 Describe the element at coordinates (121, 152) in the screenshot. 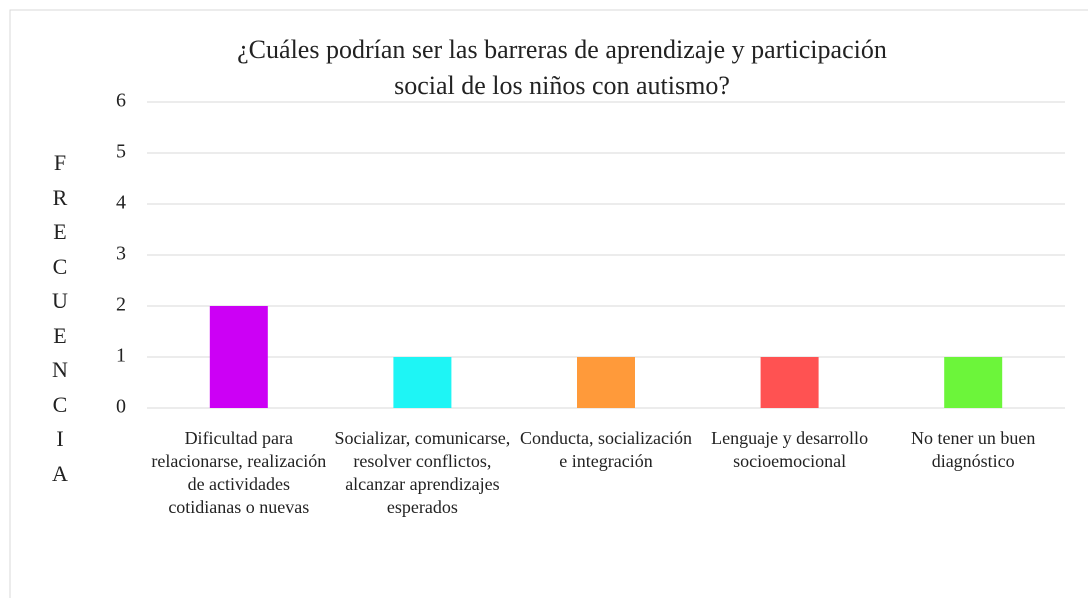

I see `y-tick-label: 5` at that location.